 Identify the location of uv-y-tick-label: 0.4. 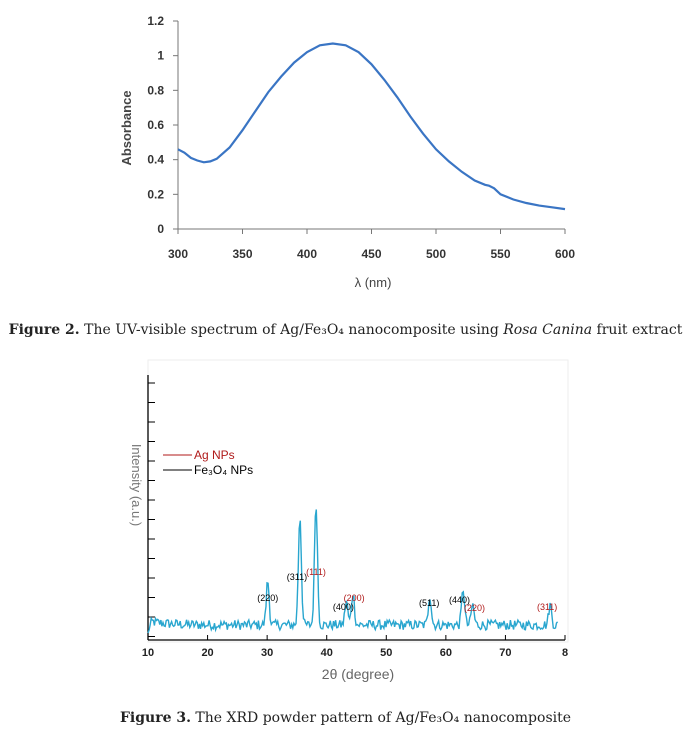
(155, 160).